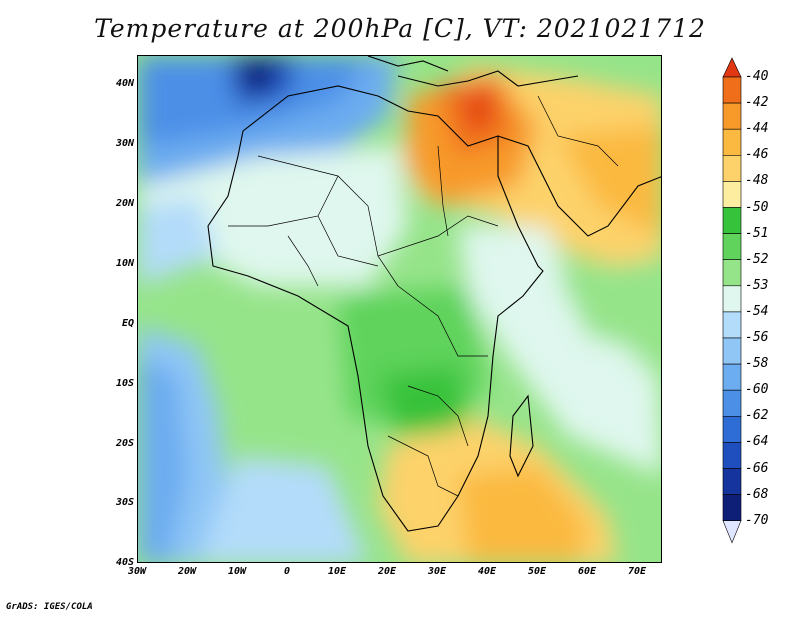  Describe the element at coordinates (587, 571) in the screenshot. I see `x-tick-label: 60E` at that location.